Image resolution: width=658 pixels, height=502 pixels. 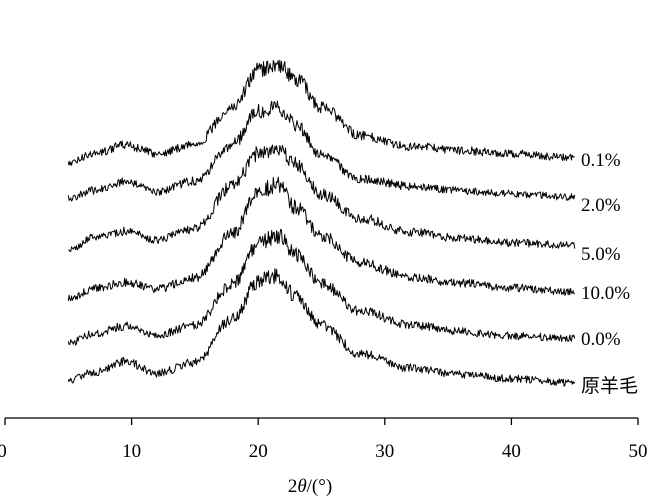 I want to click on x-axis-title: 2θ/(°), so click(x=310, y=486).